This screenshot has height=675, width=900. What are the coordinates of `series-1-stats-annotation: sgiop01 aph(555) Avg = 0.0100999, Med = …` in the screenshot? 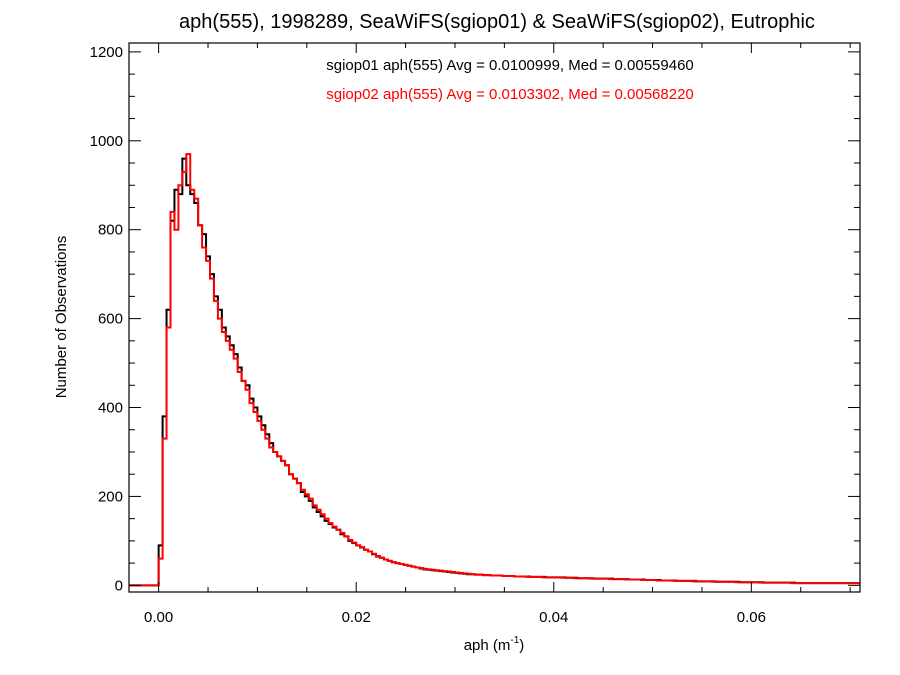 It's located at (510, 65).